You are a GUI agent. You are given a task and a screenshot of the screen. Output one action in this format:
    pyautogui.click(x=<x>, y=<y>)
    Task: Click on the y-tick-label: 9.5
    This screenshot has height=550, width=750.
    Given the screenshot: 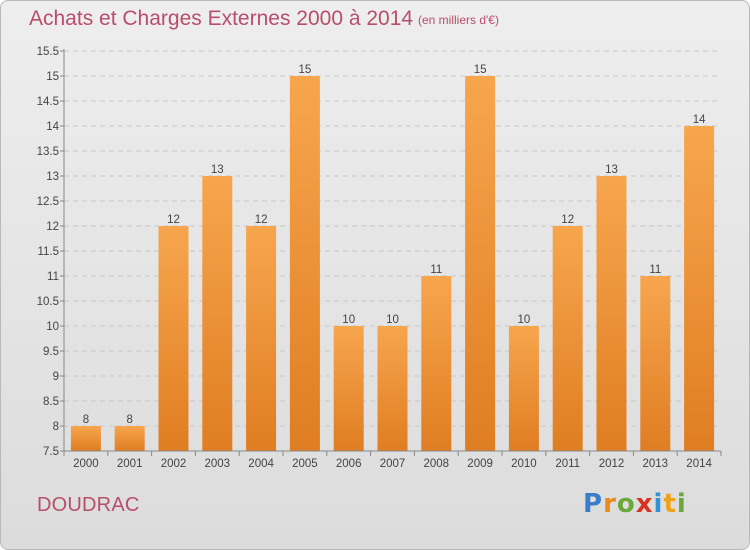 What is the action you would take?
    pyautogui.click(x=51, y=352)
    